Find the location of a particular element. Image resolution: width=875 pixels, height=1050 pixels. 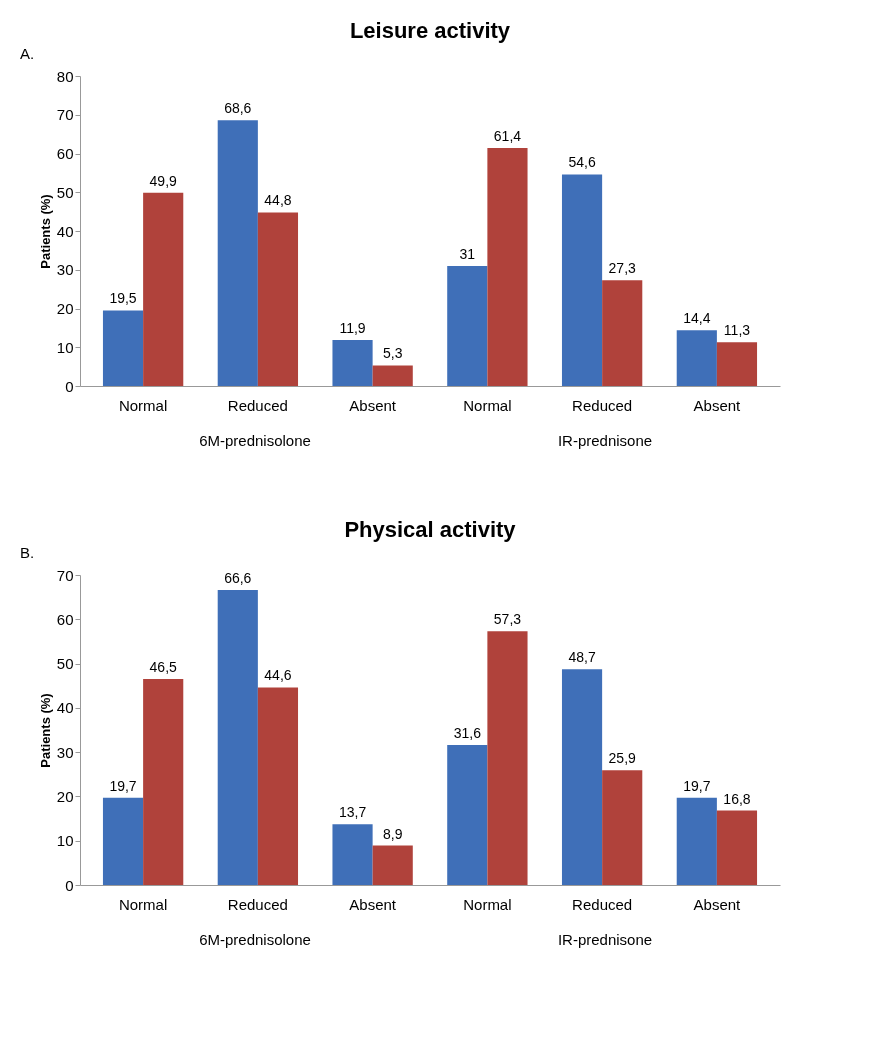

text: A. is located at coordinates (27, 53).